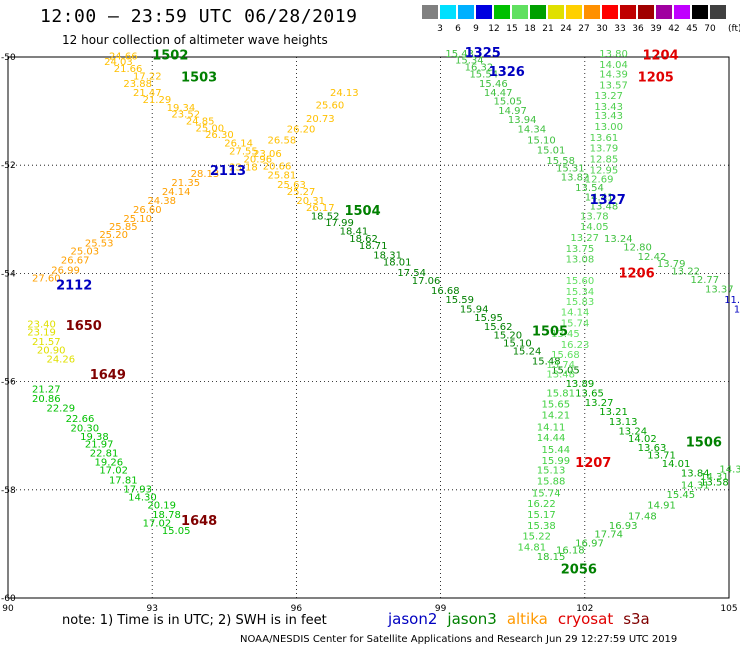  I want to click on wave-height-label: 26.30, so click(219, 135).